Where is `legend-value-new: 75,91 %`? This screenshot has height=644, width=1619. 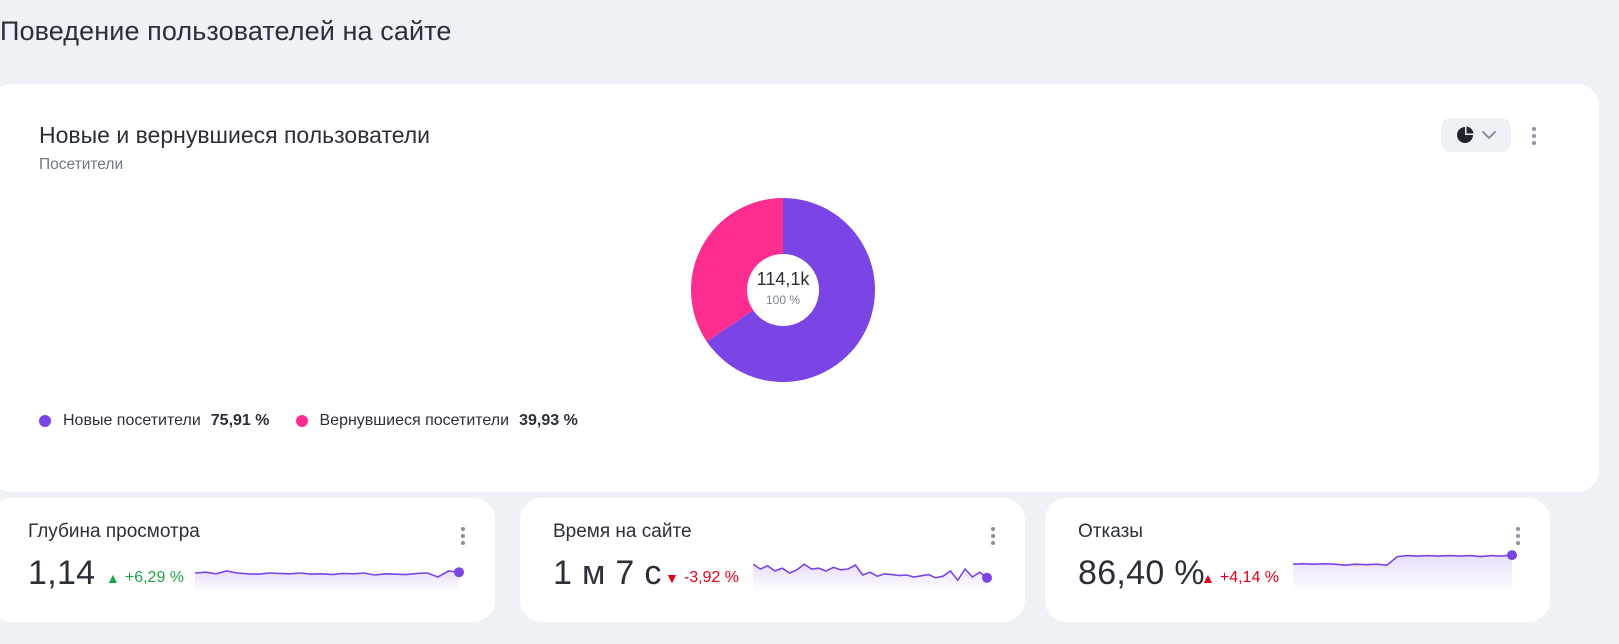 legend-value-new: 75,91 % is located at coordinates (240, 420).